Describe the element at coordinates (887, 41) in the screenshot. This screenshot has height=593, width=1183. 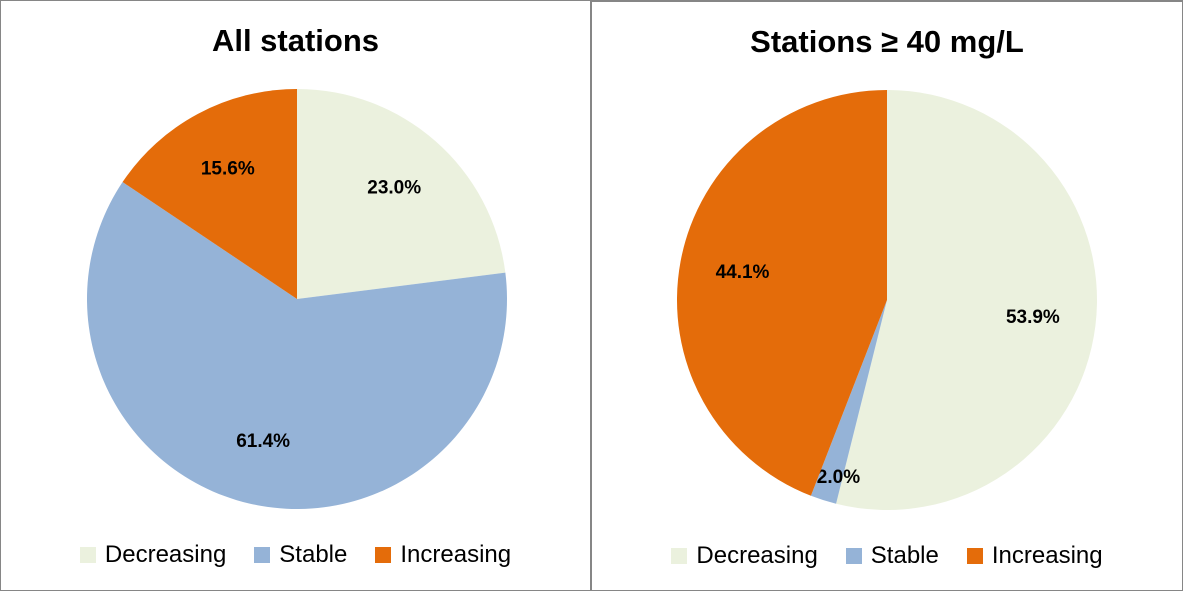
I see `chart-title: Stations ≥ 40 mg/L` at that location.